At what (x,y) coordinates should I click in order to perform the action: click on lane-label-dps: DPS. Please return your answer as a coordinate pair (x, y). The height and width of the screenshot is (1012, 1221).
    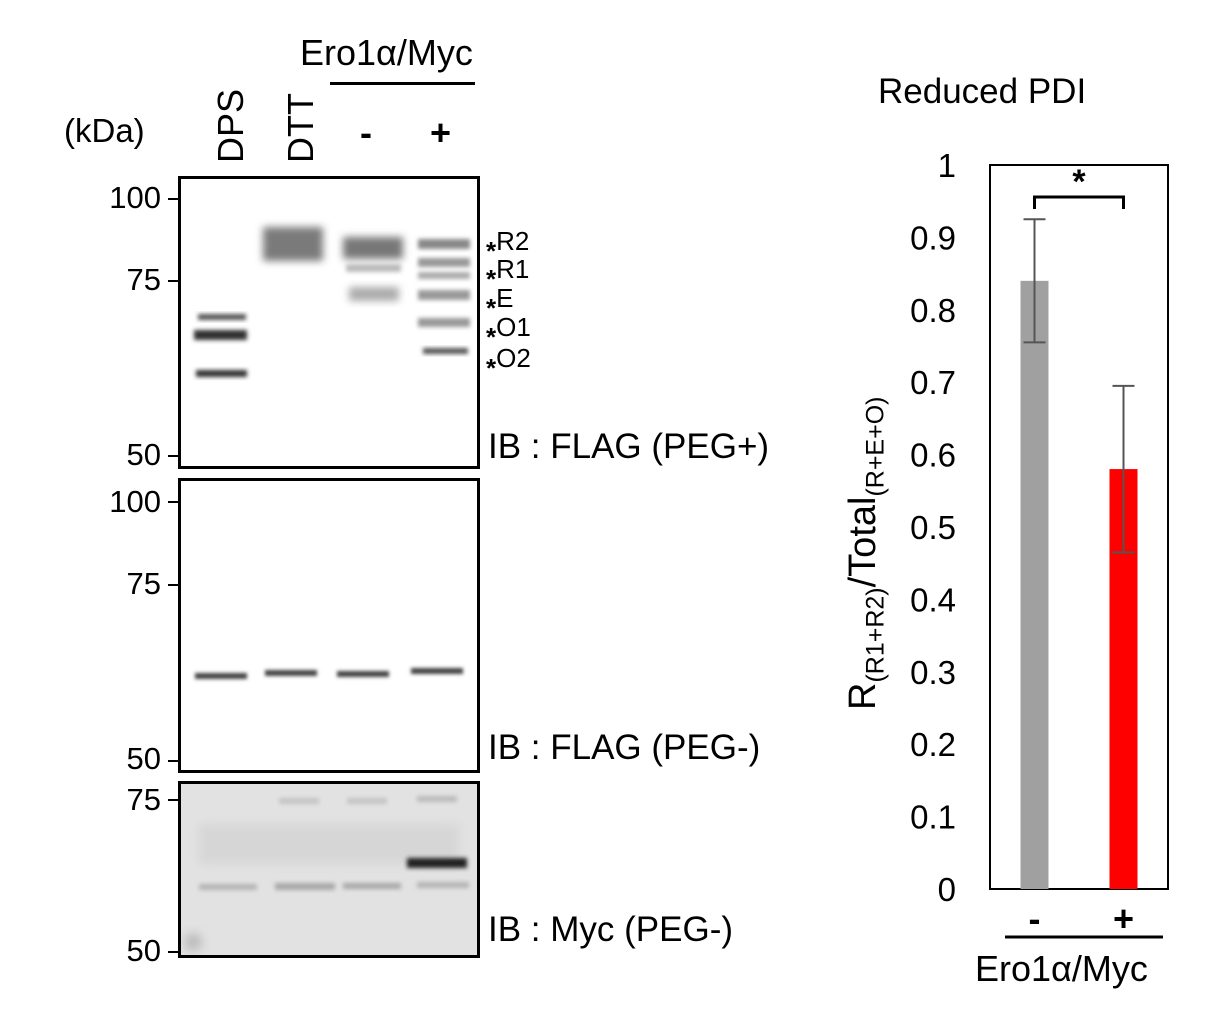
    Looking at the image, I should click on (230, 125).